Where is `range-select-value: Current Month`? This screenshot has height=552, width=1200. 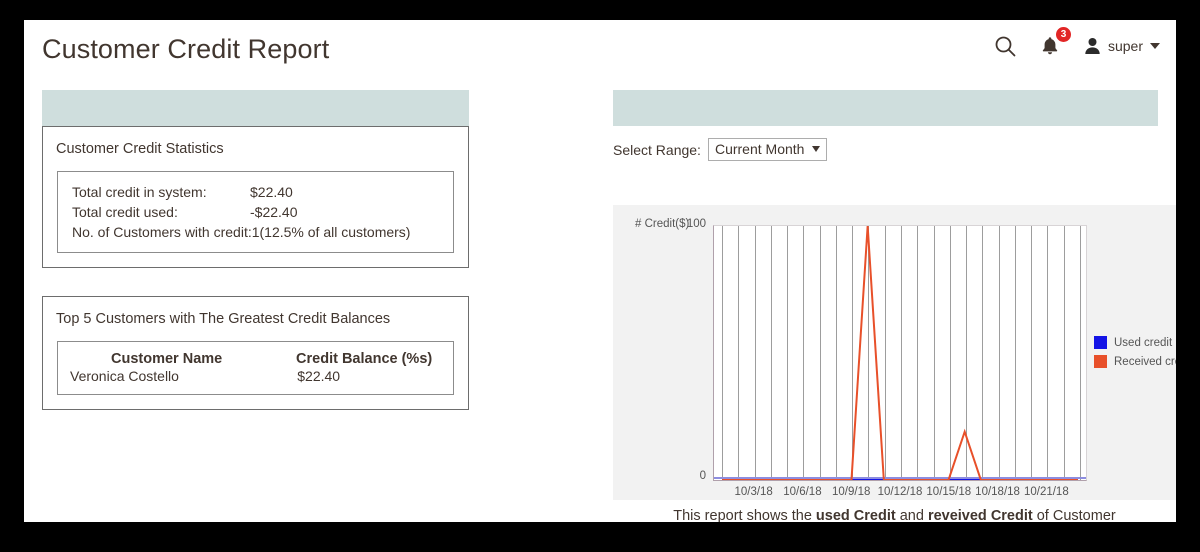 range-select-value: Current Month is located at coordinates (759, 149).